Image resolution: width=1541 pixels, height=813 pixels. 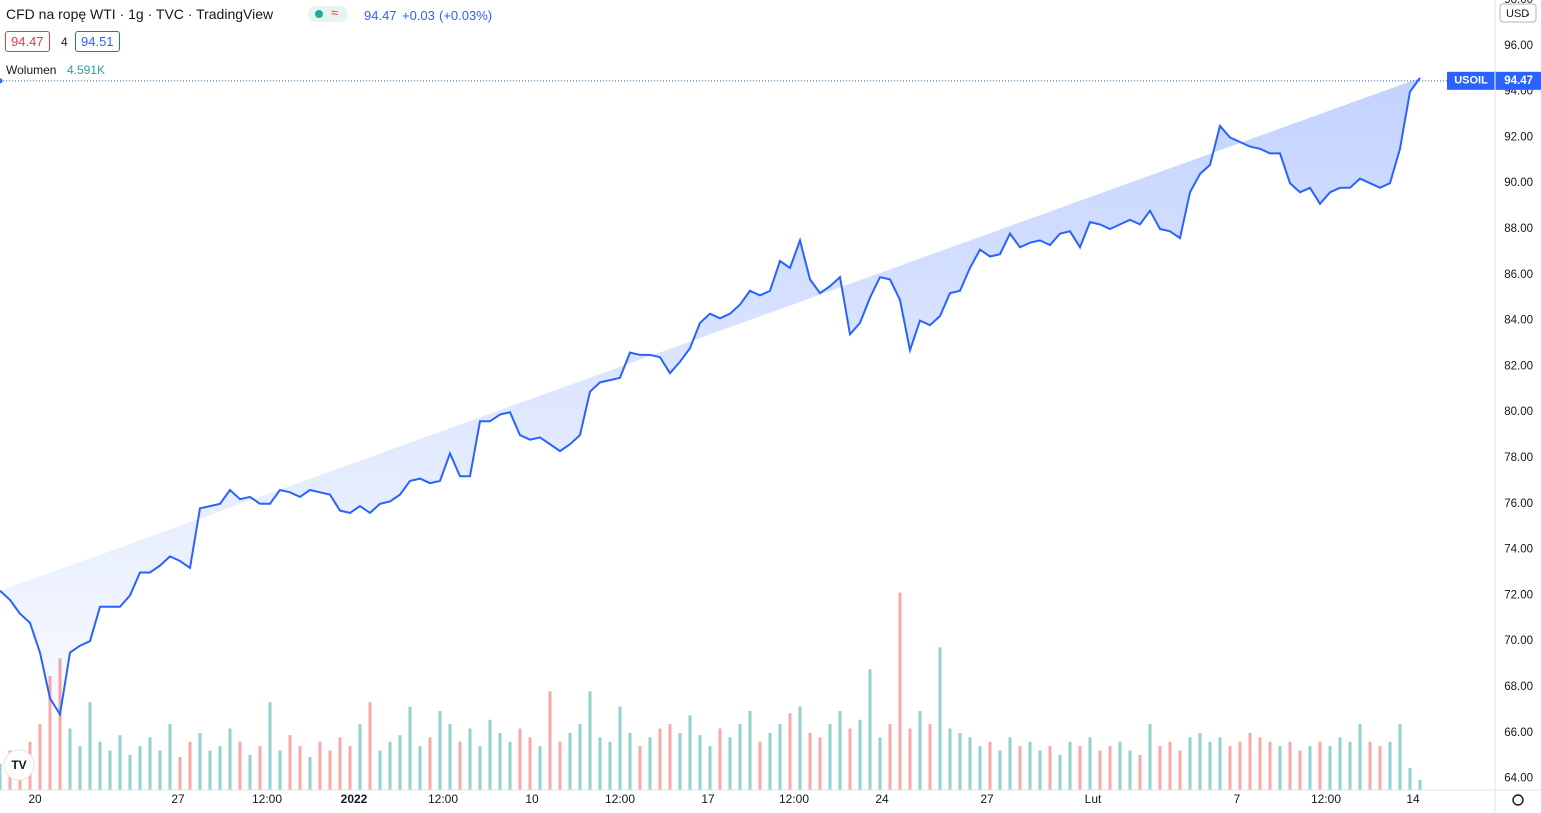 What do you see at coordinates (97, 41) in the screenshot?
I see `ask-box: 94.51` at bounding box center [97, 41].